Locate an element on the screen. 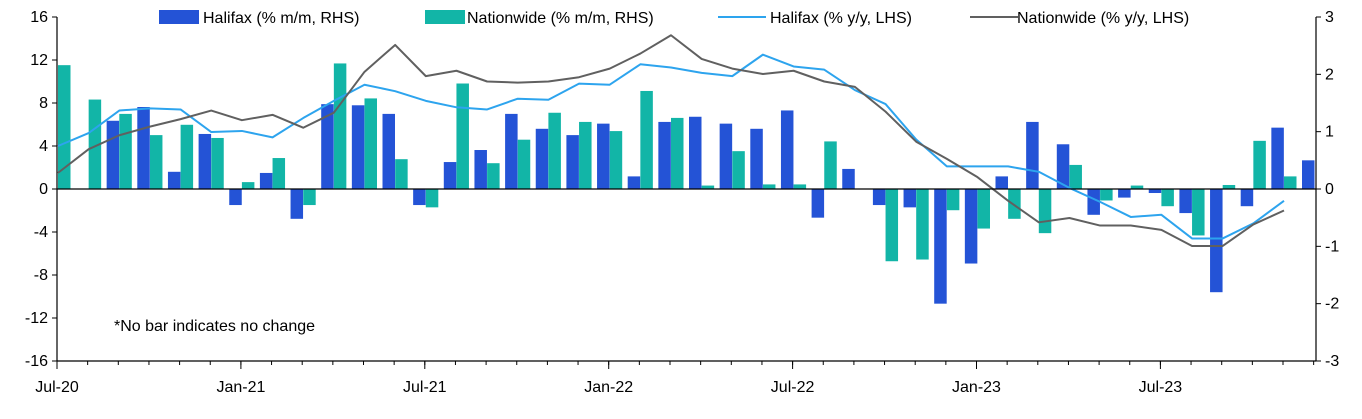  x-tick-label: Jul-22 is located at coordinates (793, 387).